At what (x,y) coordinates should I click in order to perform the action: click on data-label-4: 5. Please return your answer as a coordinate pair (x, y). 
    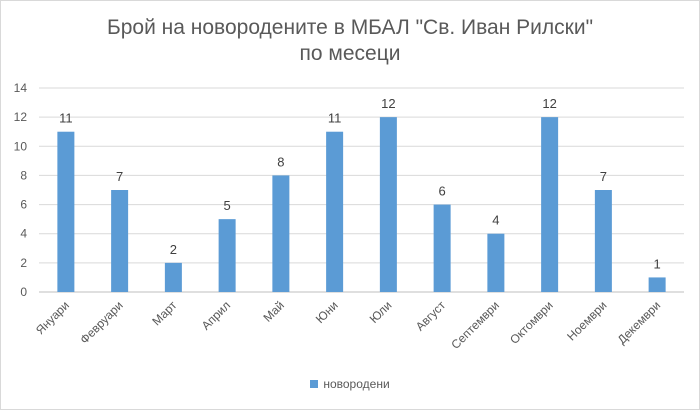
    Looking at the image, I should click on (227, 205).